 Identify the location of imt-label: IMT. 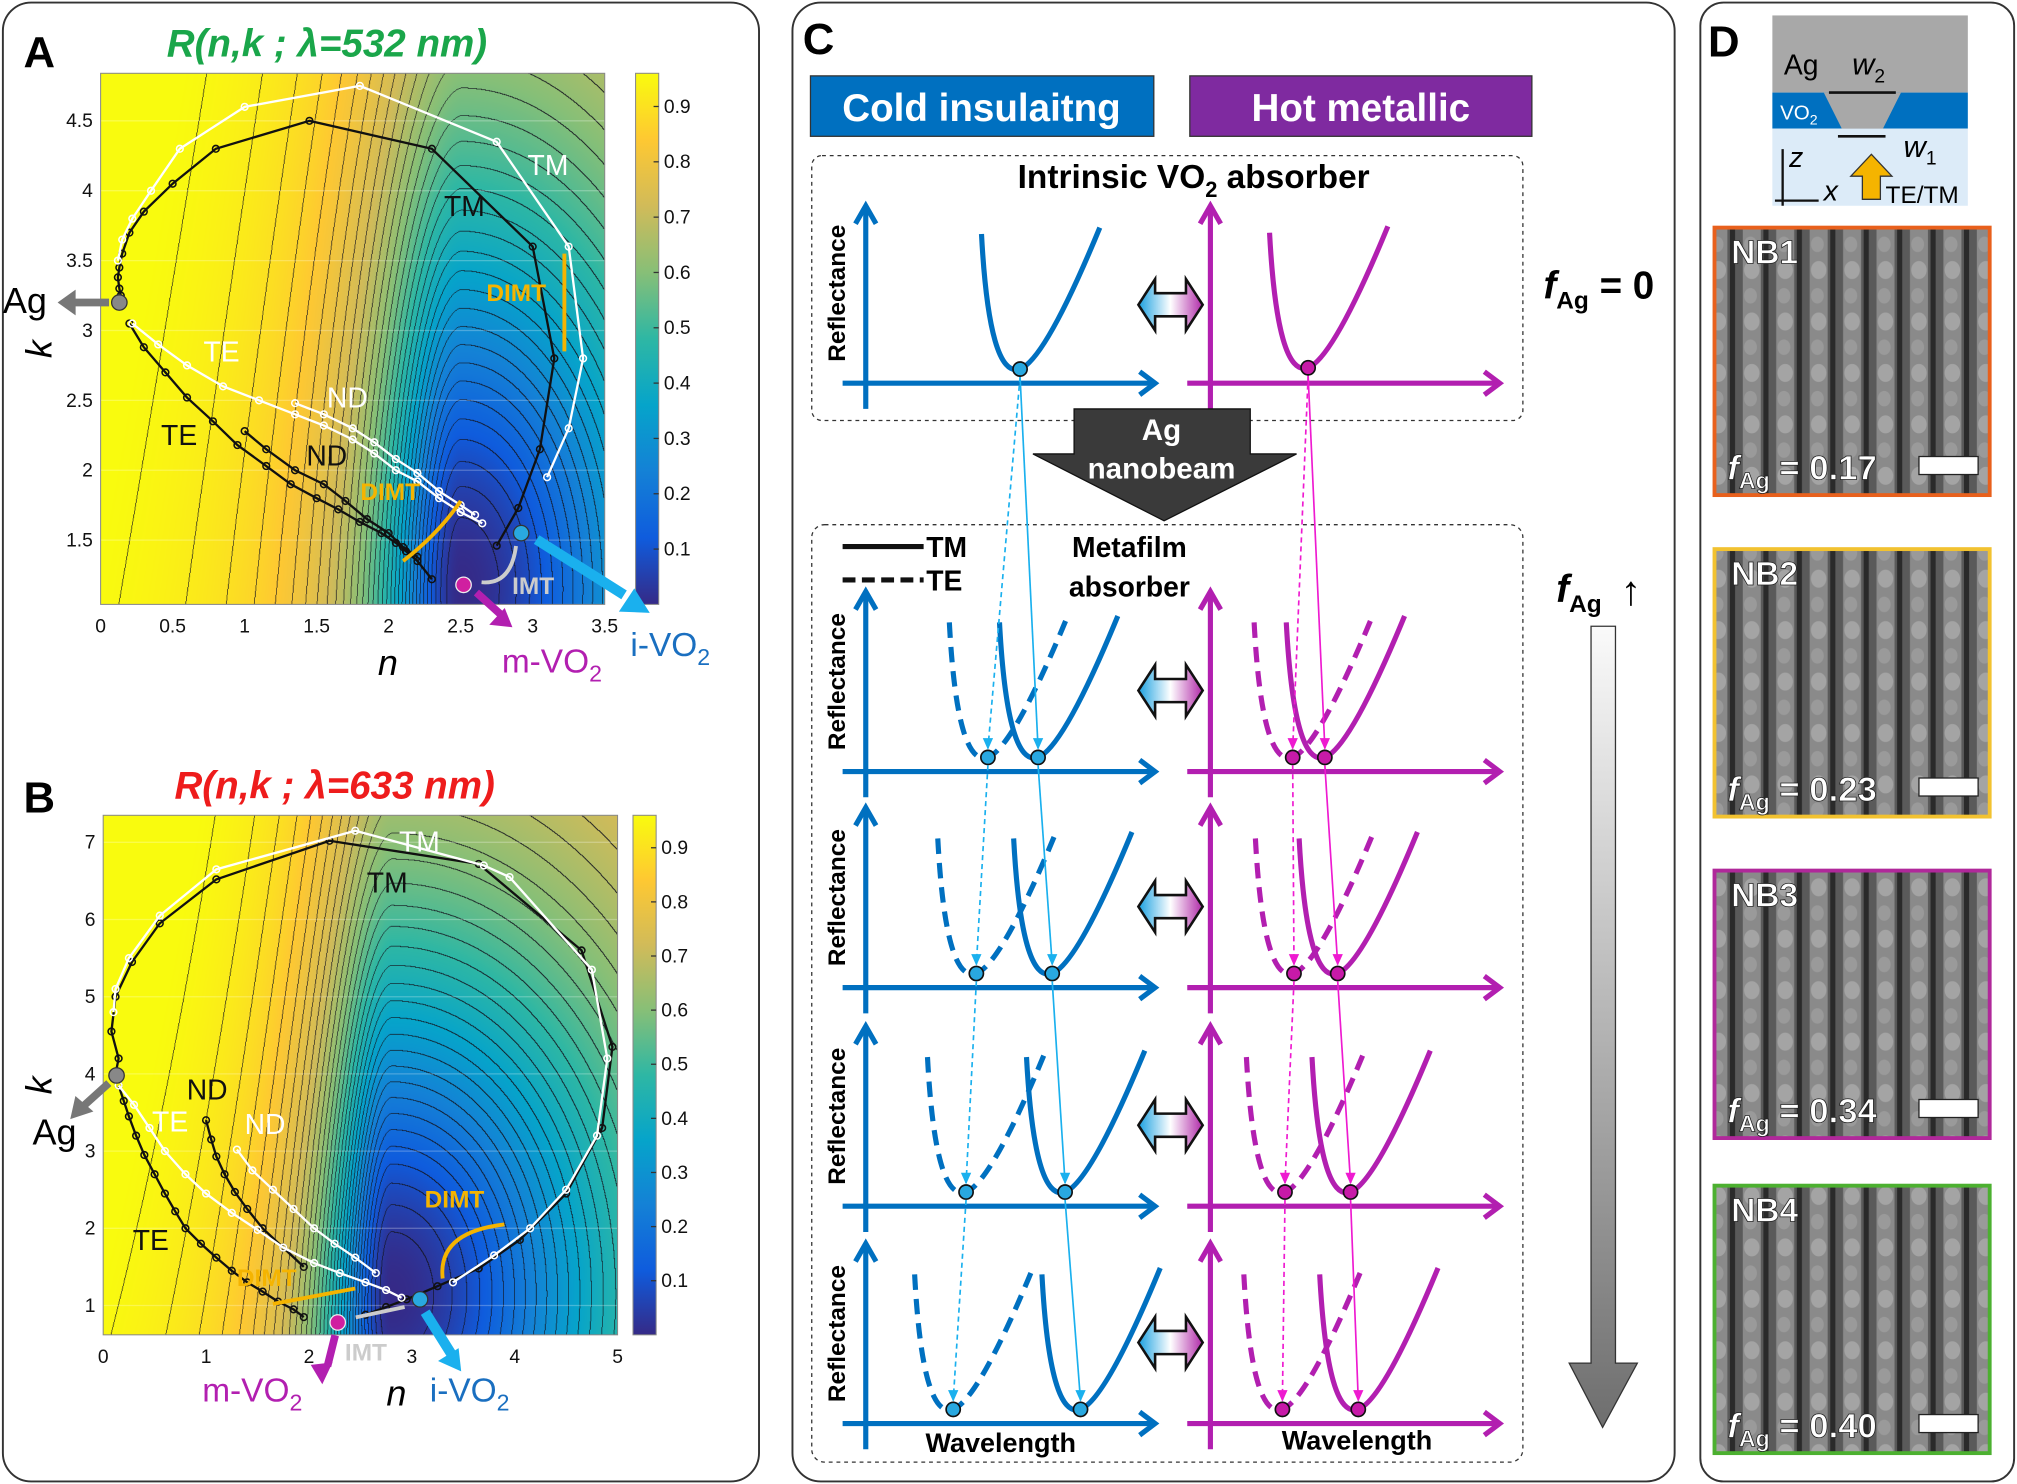
(366, 1353).